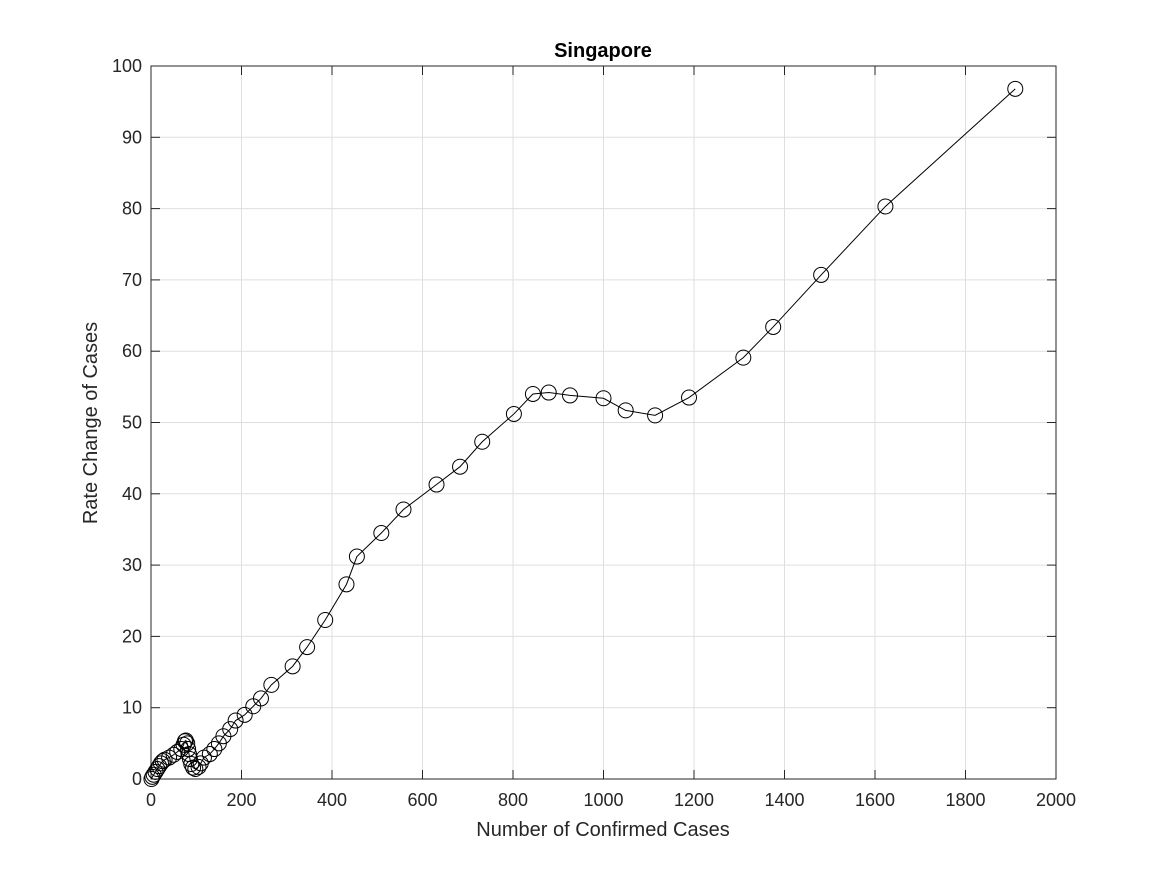 The image size is (1167, 875). I want to click on x-tick-label: 1600, so click(875, 800).